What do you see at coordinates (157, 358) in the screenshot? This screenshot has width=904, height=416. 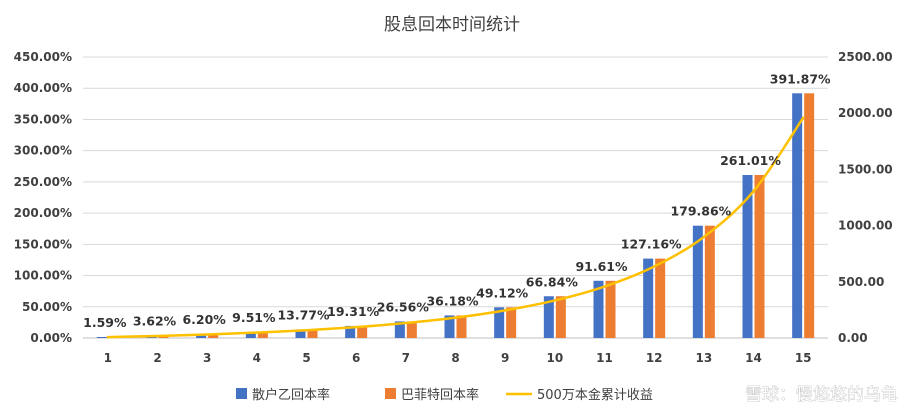 I see `x-axis-tick-label: 2` at bounding box center [157, 358].